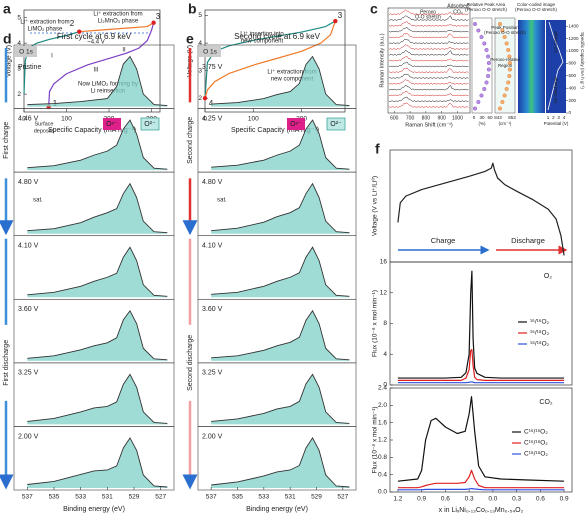  I want to click on x-tick-label: 1000, so click(457, 118).